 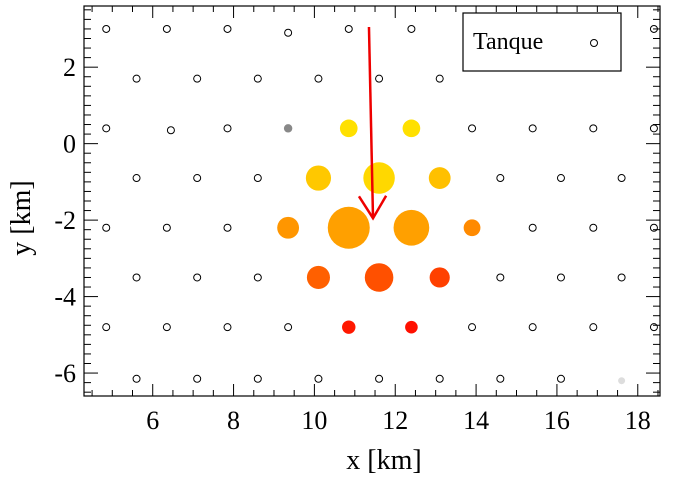 What do you see at coordinates (152, 420) in the screenshot?
I see `x-tick-label: 6` at bounding box center [152, 420].